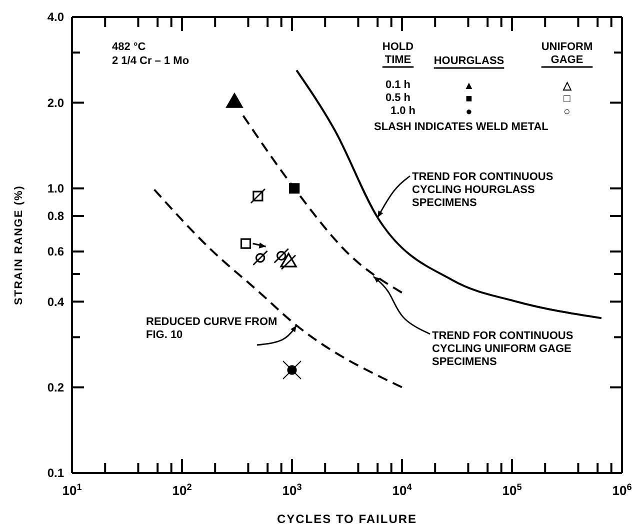 The image size is (636, 529). I want to click on y-tick-label: 0.6, so click(55, 251).